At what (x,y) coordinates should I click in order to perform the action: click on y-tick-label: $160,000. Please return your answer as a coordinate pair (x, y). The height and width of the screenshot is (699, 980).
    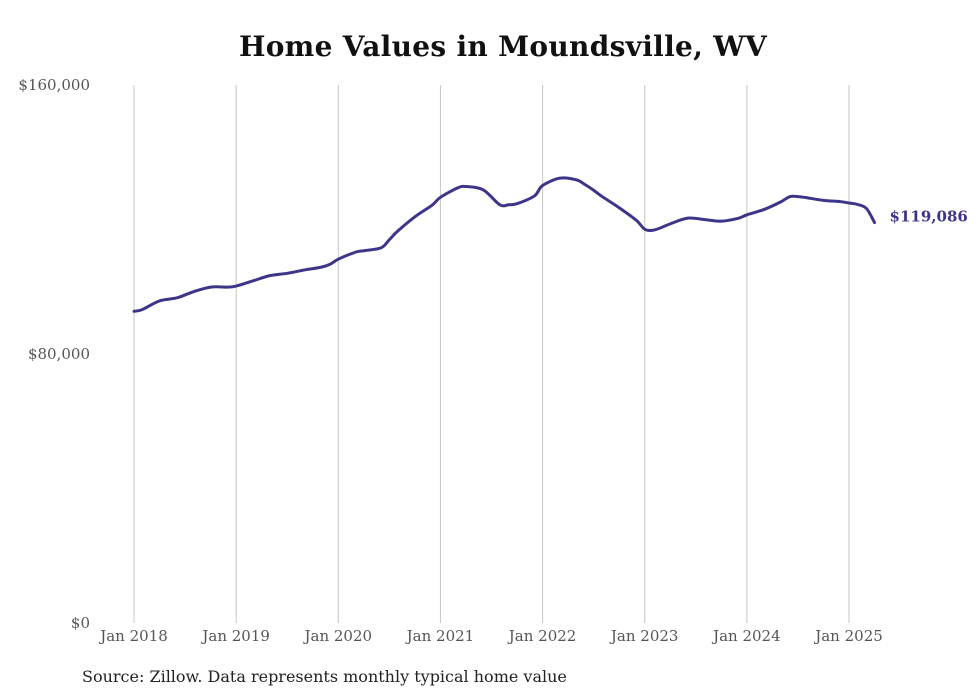
    Looking at the image, I should click on (54, 85).